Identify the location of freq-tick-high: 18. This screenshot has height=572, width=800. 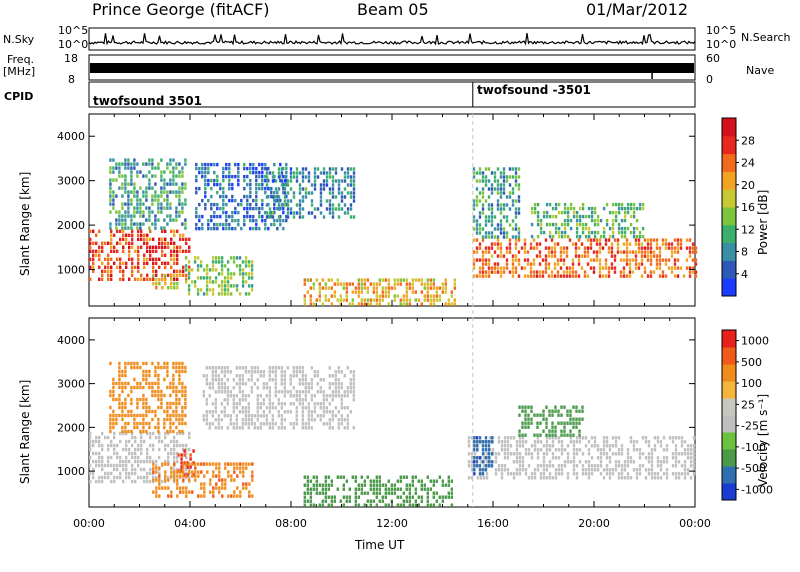
(71, 58).